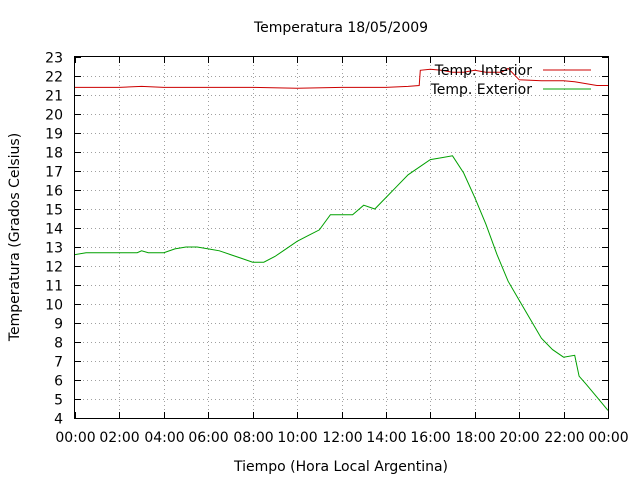  I want to click on x-tick-label: 02:00, so click(119, 438).